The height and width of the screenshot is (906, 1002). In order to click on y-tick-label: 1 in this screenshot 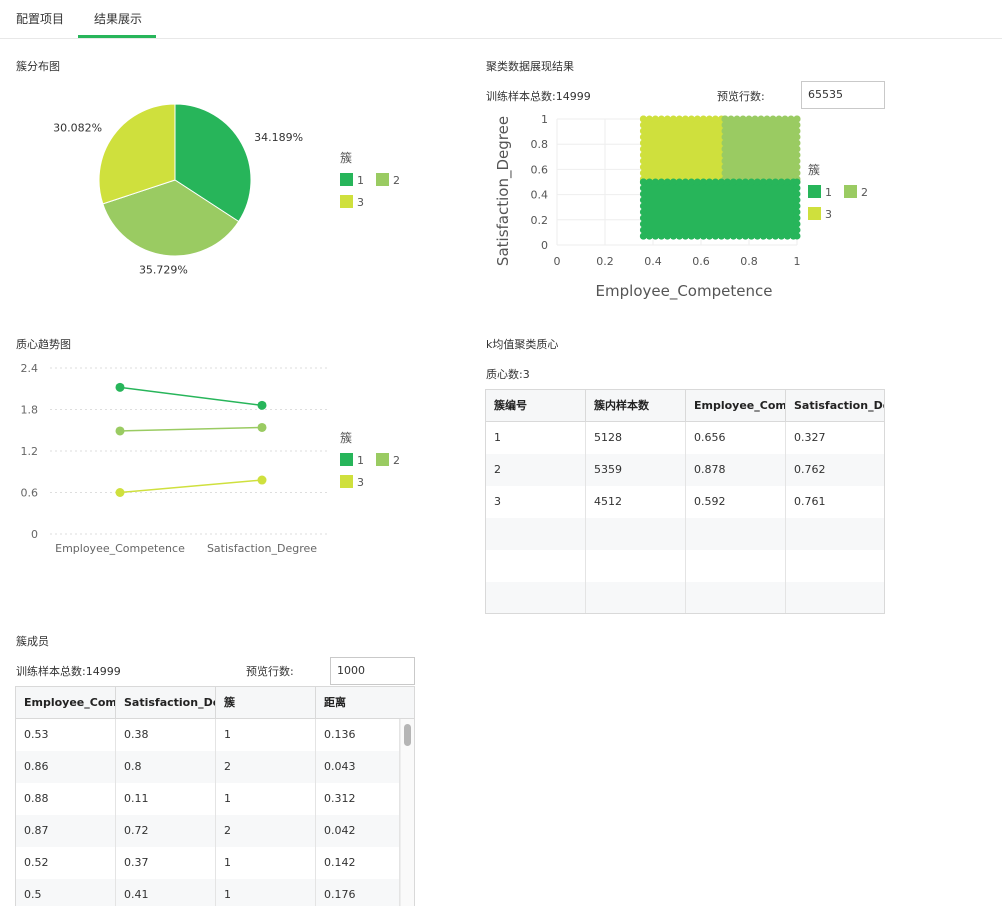, I will do `click(544, 119)`.